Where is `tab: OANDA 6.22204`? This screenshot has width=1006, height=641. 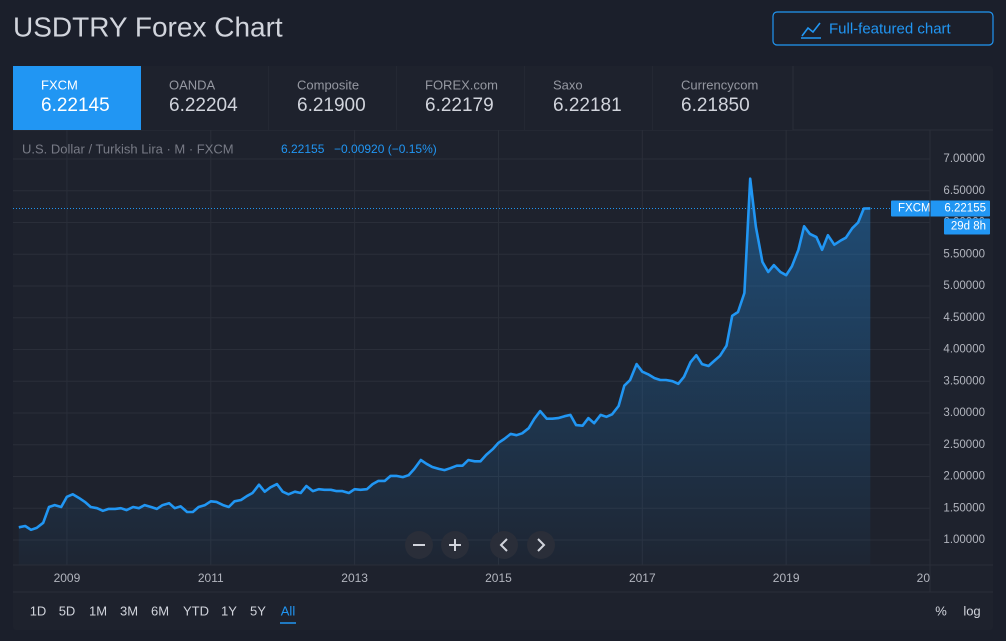
tab: OANDA 6.22204 is located at coordinates (205, 98).